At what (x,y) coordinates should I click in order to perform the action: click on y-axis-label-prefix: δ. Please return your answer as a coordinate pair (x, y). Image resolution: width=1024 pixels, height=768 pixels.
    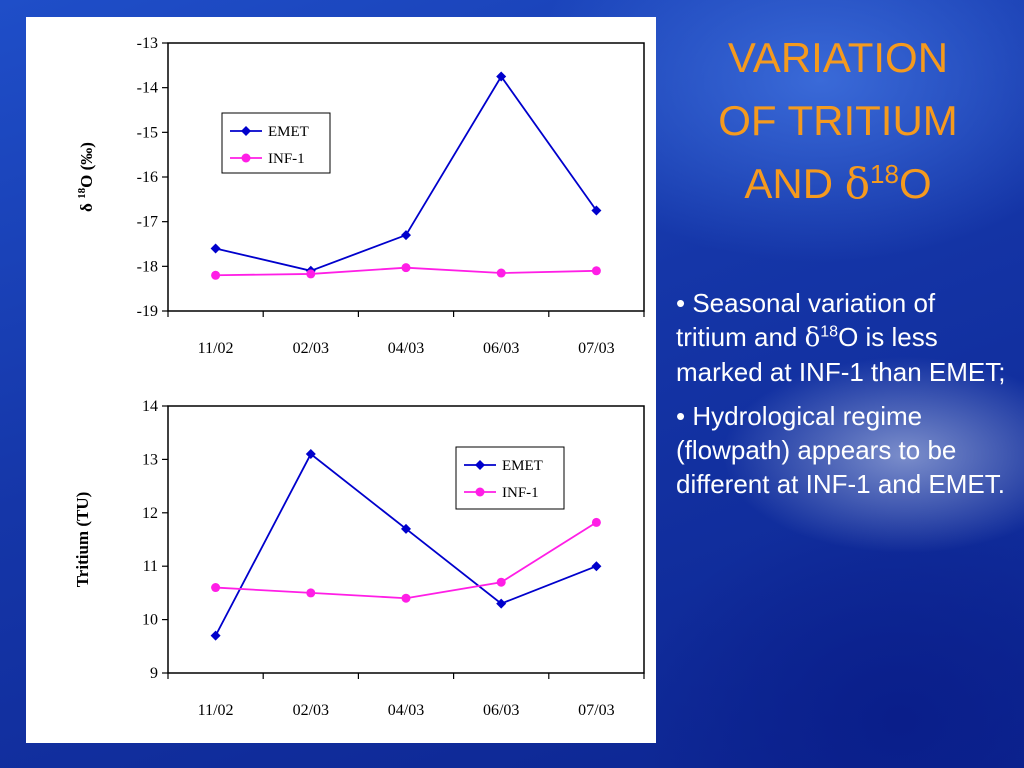
    Looking at the image, I should click on (86, 205).